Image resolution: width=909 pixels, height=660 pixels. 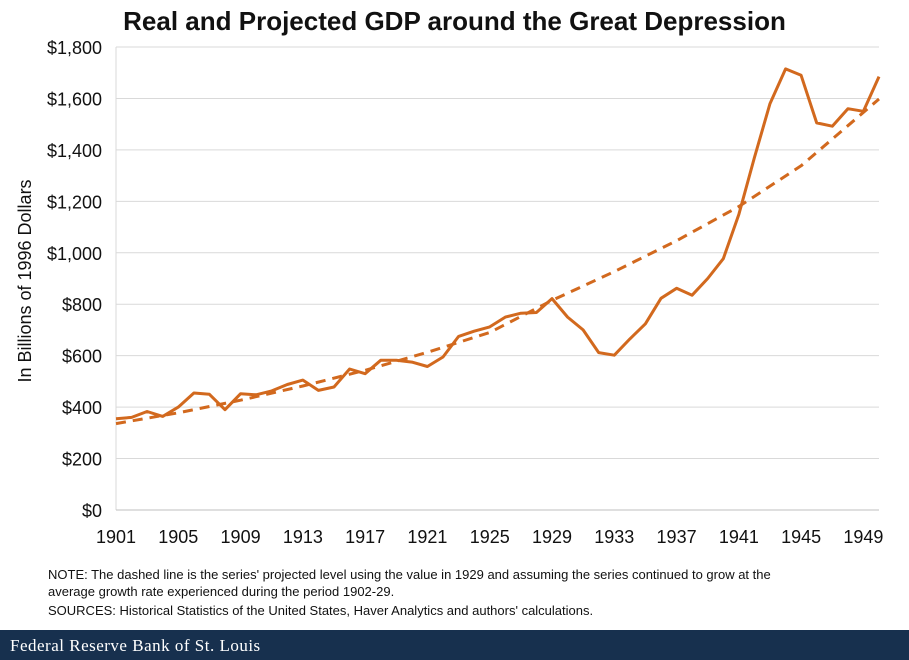 What do you see at coordinates (365, 537) in the screenshot?
I see `x-tick-label: 1917` at bounding box center [365, 537].